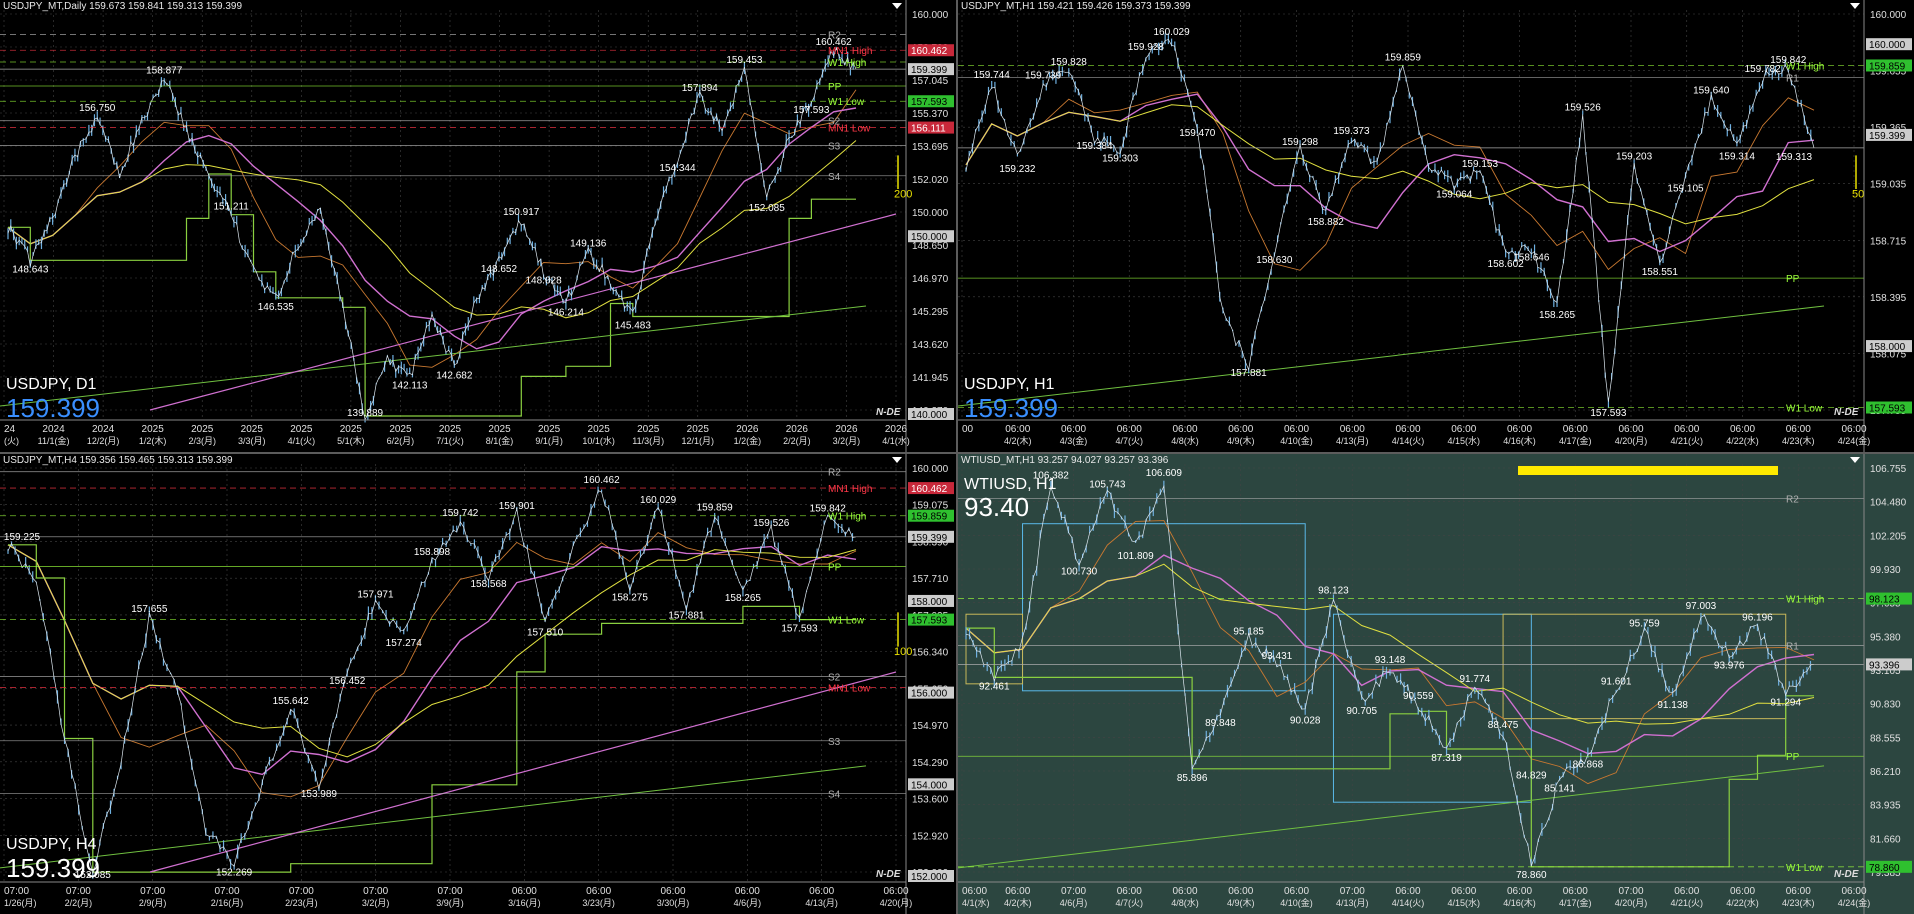 This screenshot has height=914, width=1914. What do you see at coordinates (1136, 556) in the screenshot?
I see `price-annotation: 101.809` at bounding box center [1136, 556].